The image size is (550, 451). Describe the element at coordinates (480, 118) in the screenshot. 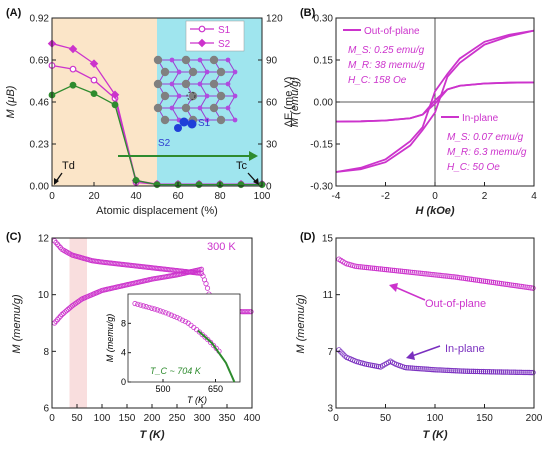

I see `legend-label-in-plane: In-plane` at that location.